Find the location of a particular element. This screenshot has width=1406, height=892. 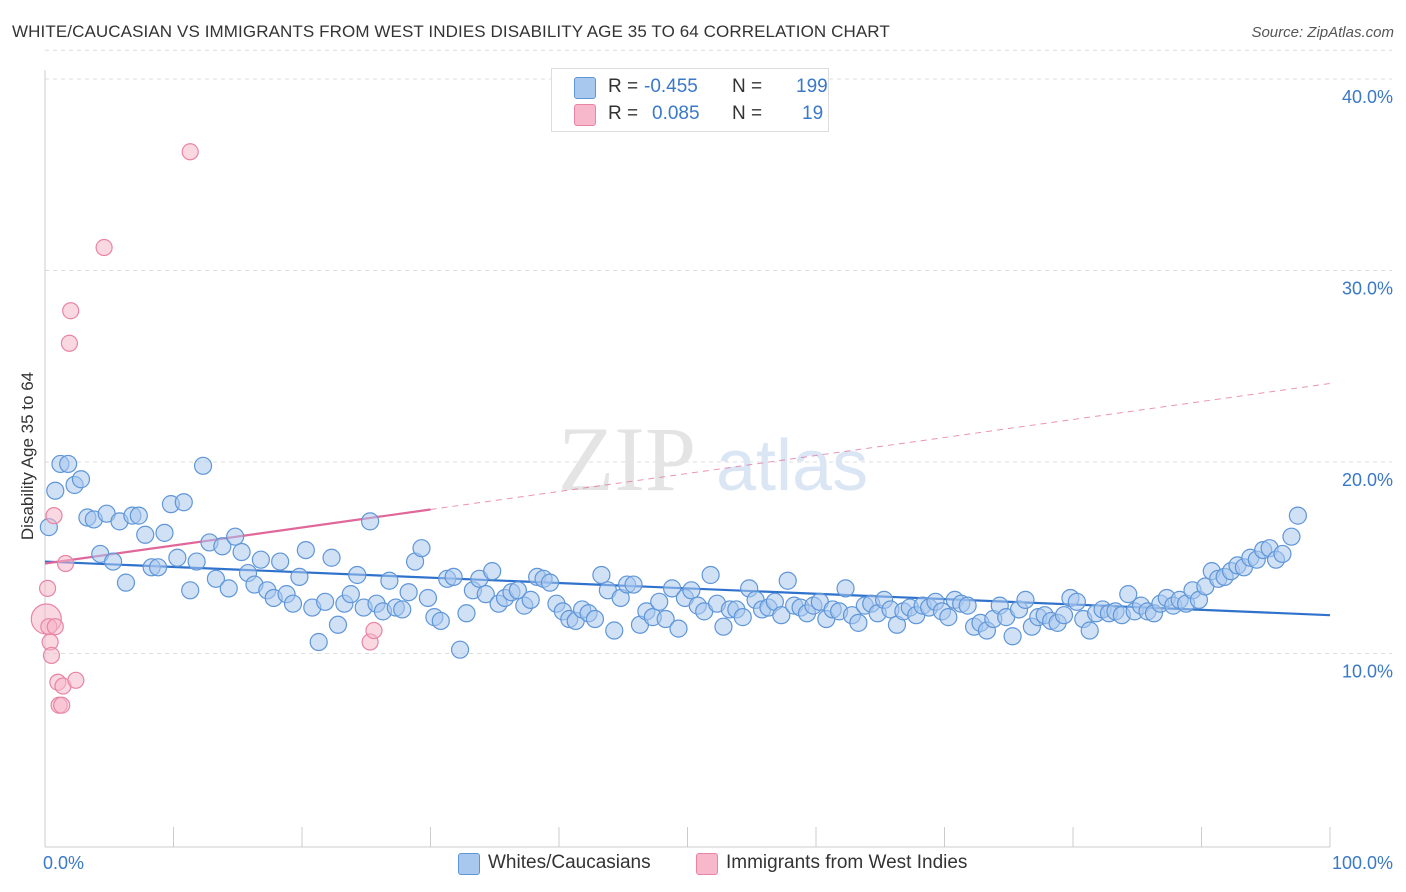

legend-r-value: -0.455 is located at coordinates (671, 86).